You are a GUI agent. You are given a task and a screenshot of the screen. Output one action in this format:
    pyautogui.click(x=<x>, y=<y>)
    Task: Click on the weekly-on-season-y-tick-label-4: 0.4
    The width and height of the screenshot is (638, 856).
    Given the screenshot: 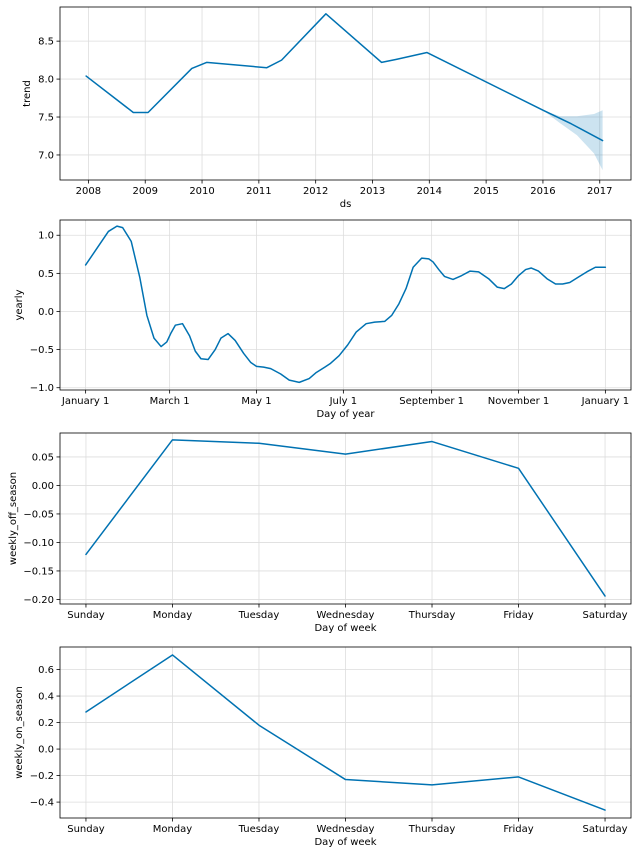 What is the action you would take?
    pyautogui.click(x=46, y=697)
    